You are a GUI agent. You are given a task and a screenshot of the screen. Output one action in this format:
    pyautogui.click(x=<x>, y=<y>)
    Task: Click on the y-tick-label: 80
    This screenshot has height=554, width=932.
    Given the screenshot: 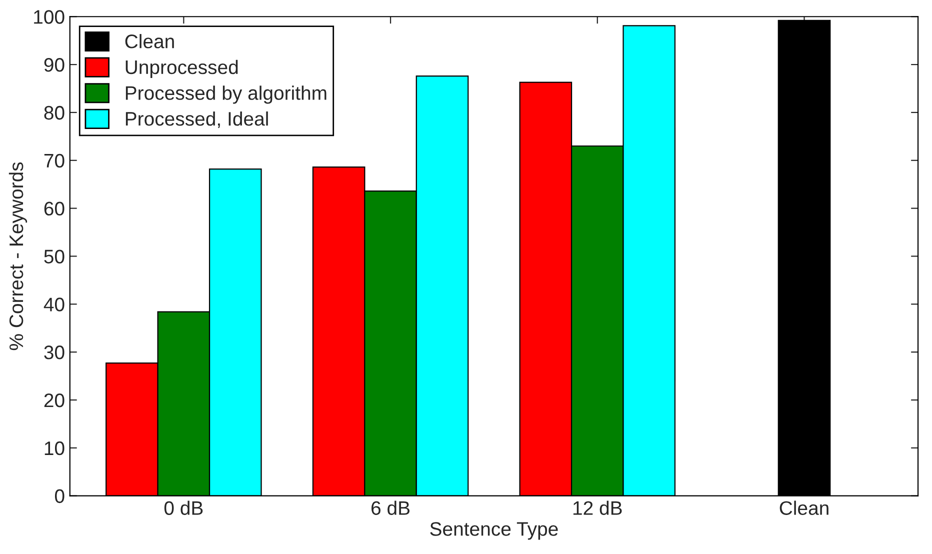 What is the action you would take?
    pyautogui.click(x=54, y=113)
    